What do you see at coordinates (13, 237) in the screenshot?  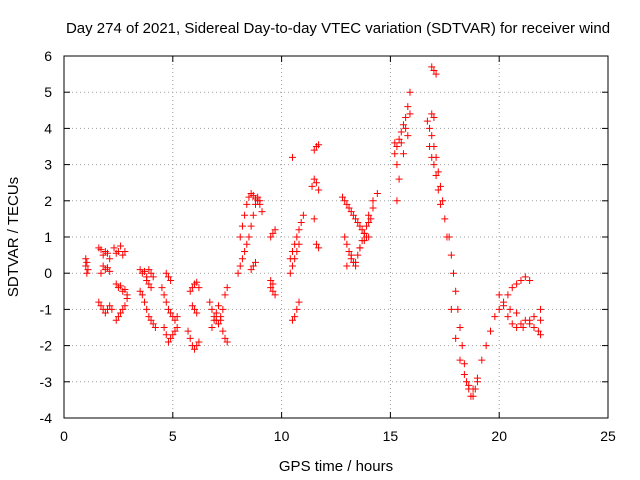 I see `y-axis-title: SDTVAR / TECUs` at bounding box center [13, 237].